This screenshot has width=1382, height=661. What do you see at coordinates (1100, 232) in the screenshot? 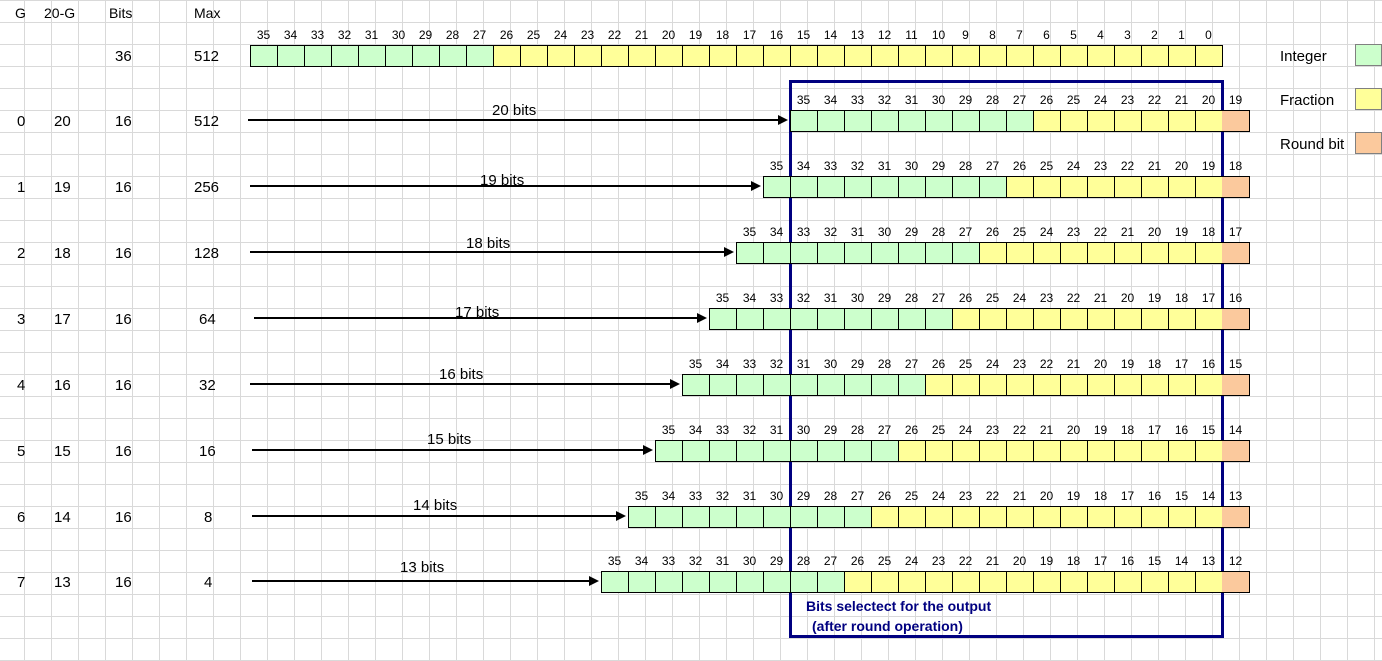
I see `bit-number: 22` at bounding box center [1100, 232].